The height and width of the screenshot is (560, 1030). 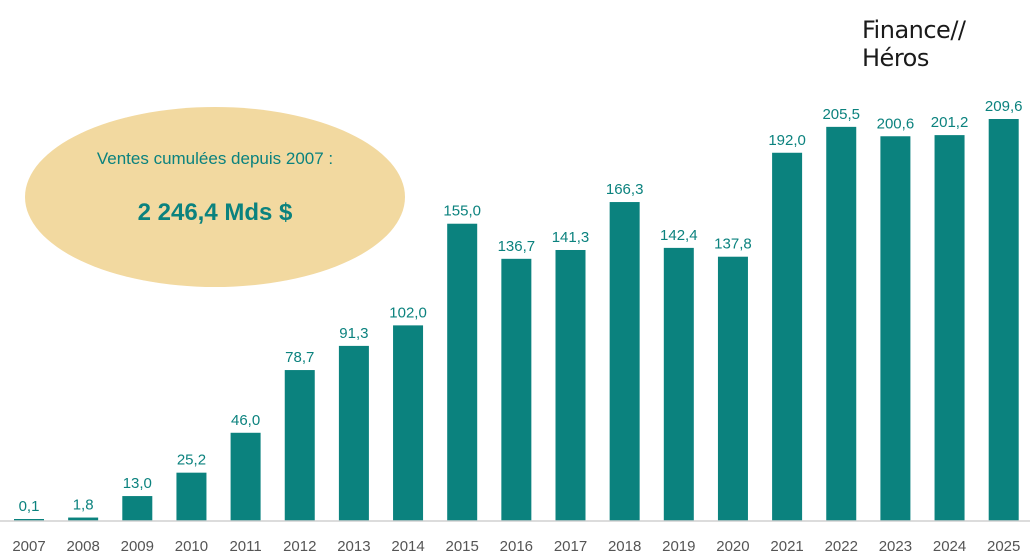 I want to click on data-label: 13,0, so click(x=137, y=483).